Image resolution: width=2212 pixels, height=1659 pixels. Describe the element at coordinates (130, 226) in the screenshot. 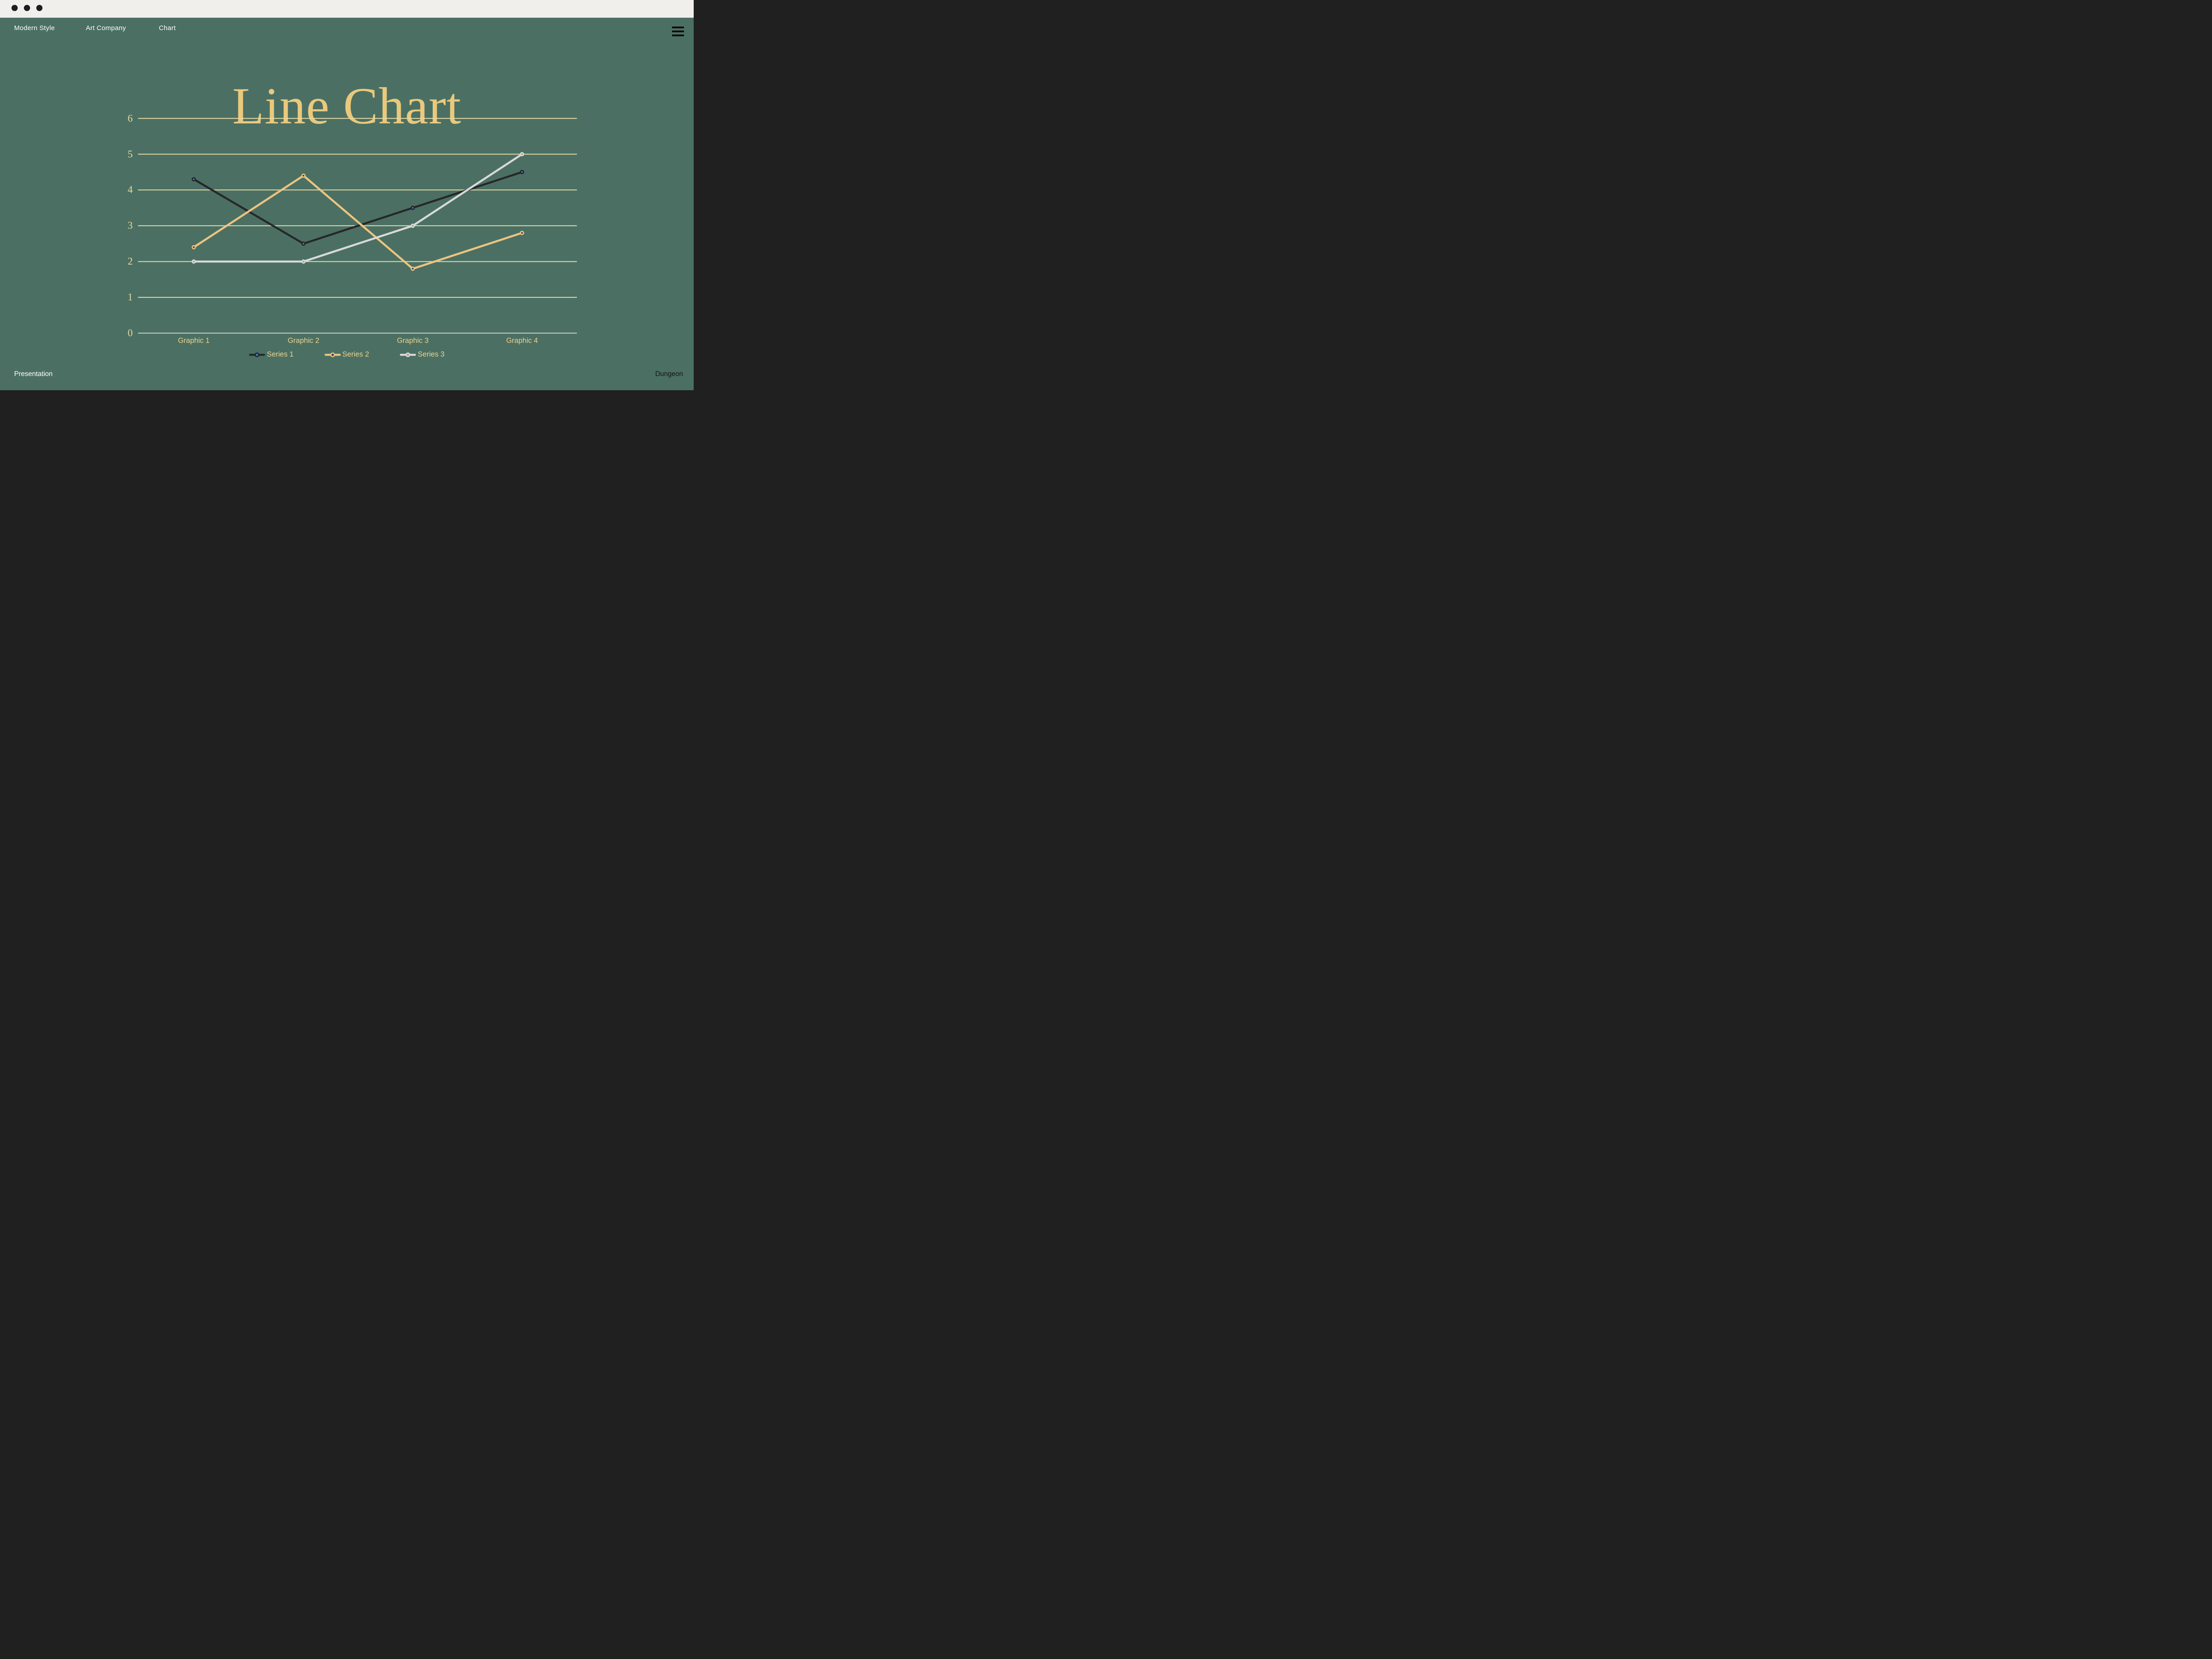

I see `y-tick-label: 3` at that location.